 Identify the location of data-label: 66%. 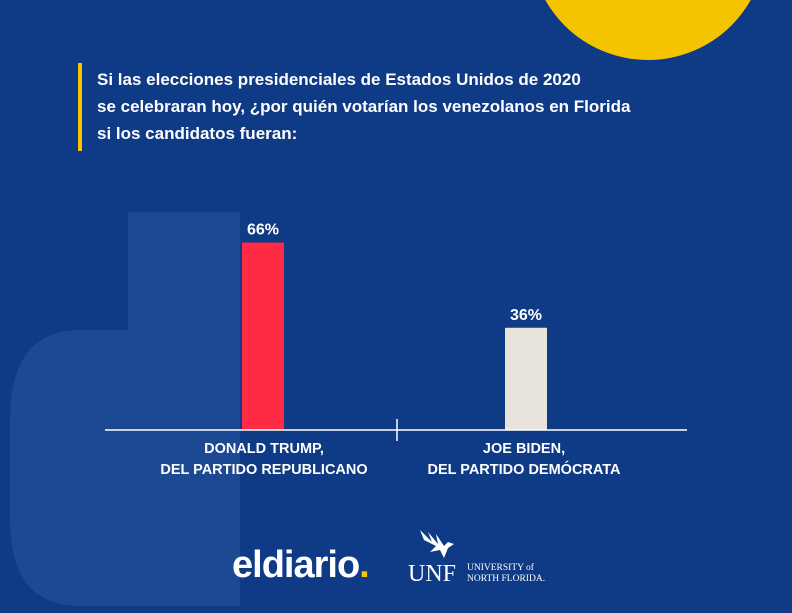
(263, 230).